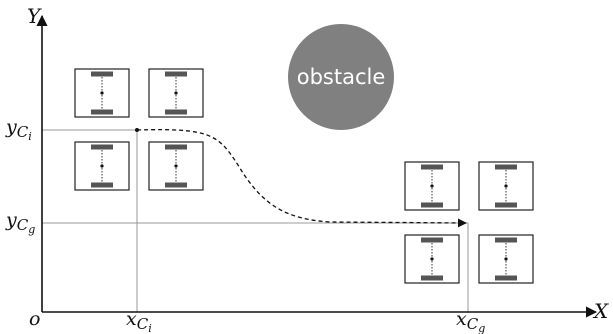 This screenshot has height=334, width=613. Describe the element at coordinates (600, 311) in the screenshot. I see `x-axis-label: X` at that location.